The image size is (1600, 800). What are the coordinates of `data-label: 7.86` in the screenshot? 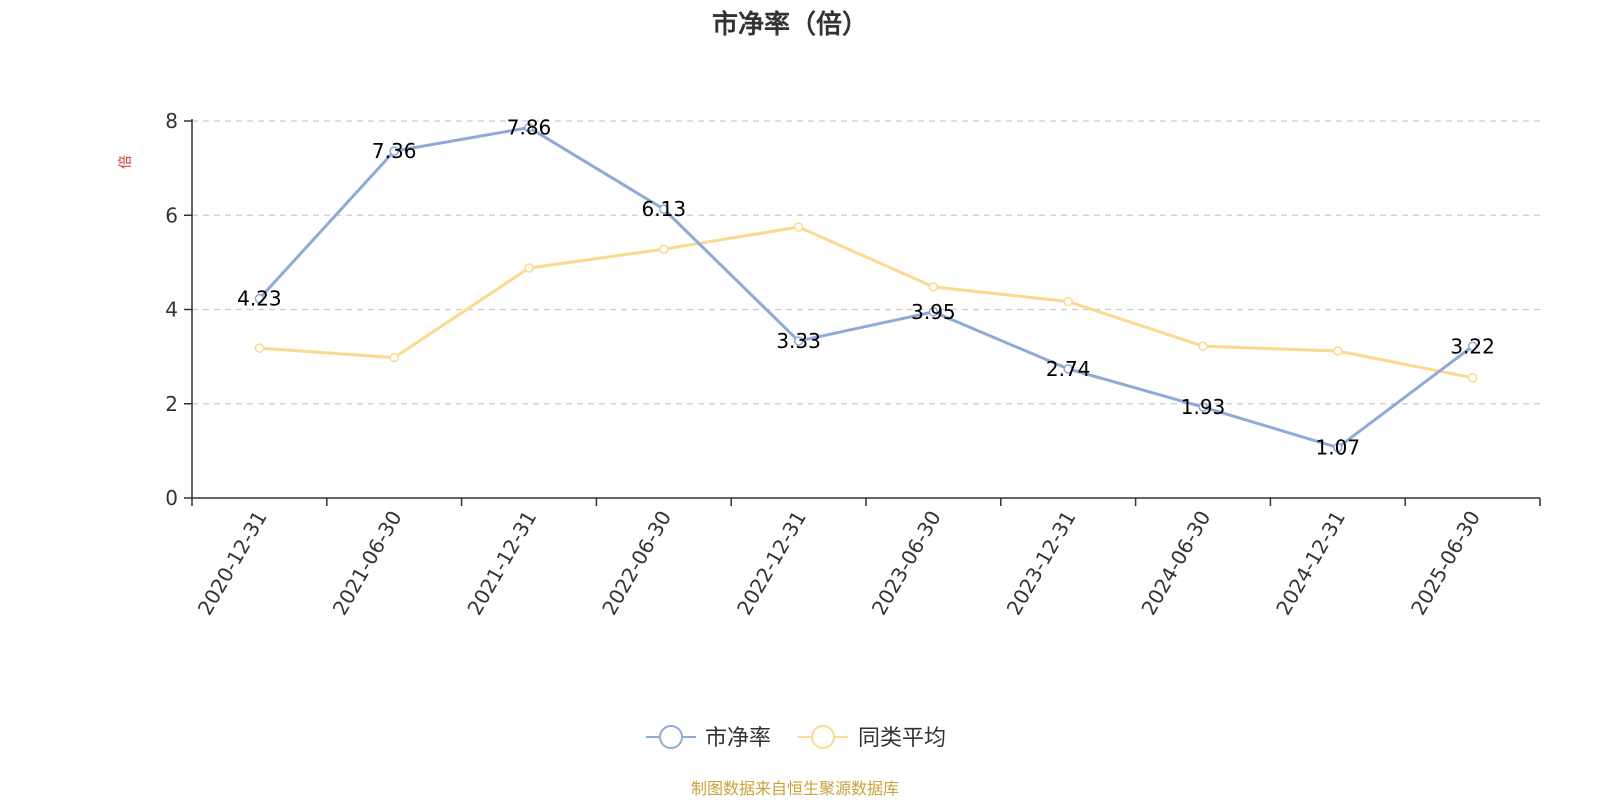 It's located at (529, 128).